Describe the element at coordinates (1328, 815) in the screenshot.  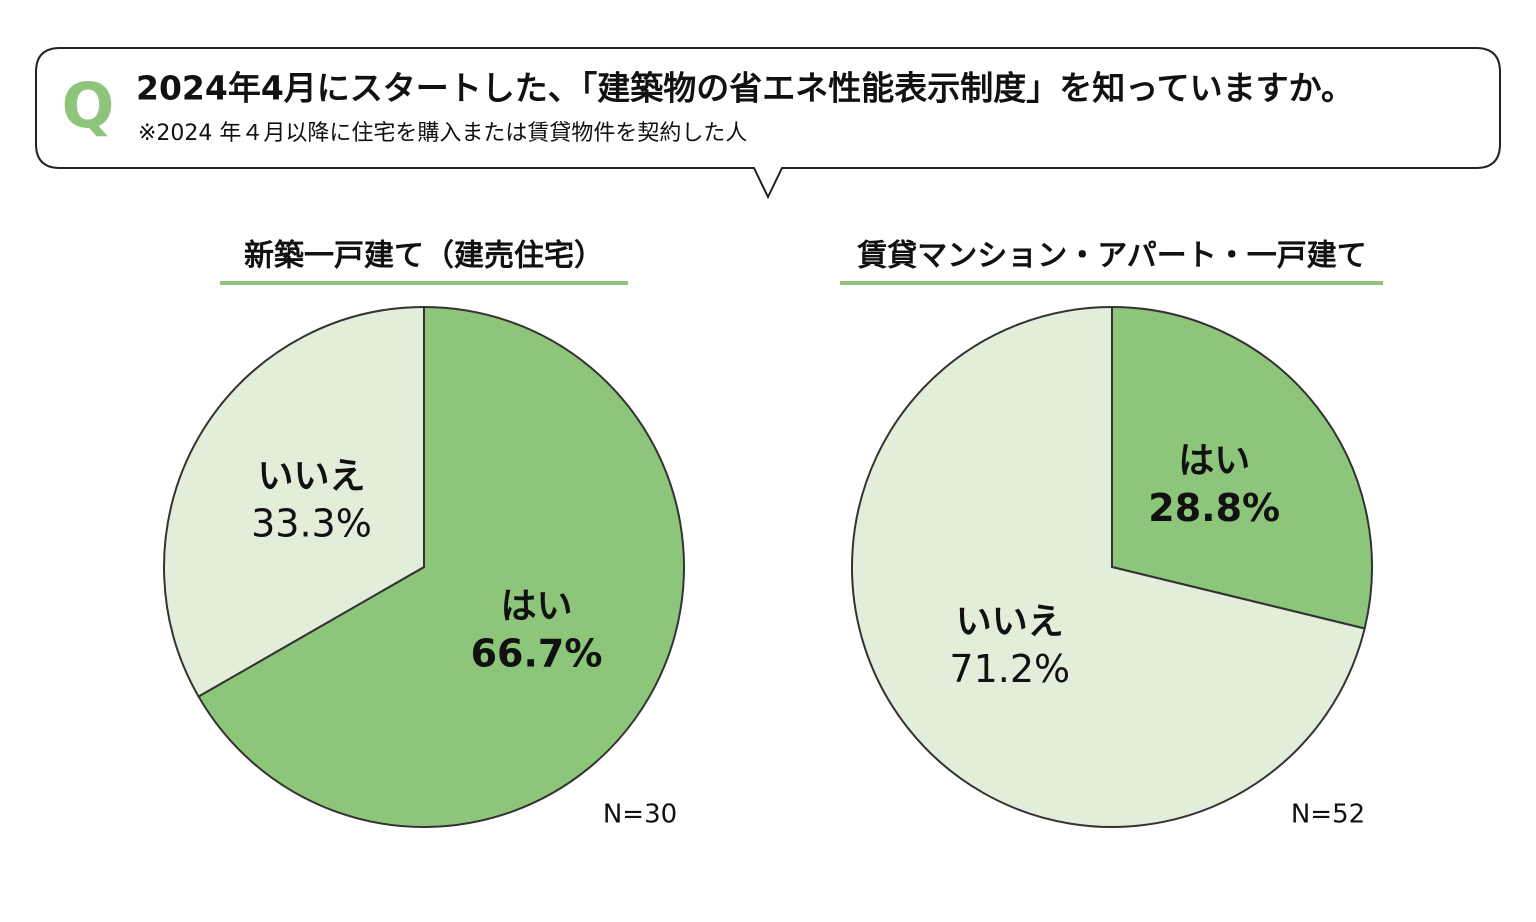
I see `sample-size: N=52` at that location.